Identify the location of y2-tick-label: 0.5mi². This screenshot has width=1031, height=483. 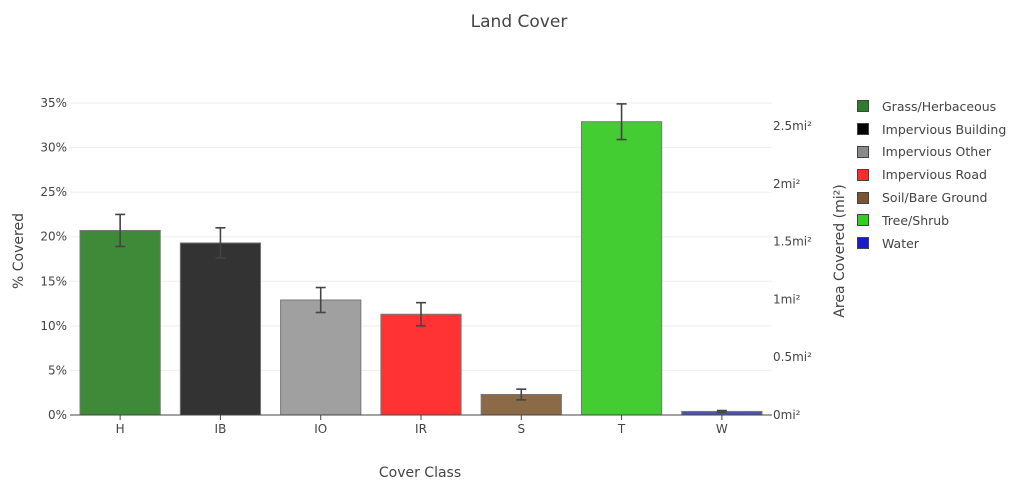
(792, 357).